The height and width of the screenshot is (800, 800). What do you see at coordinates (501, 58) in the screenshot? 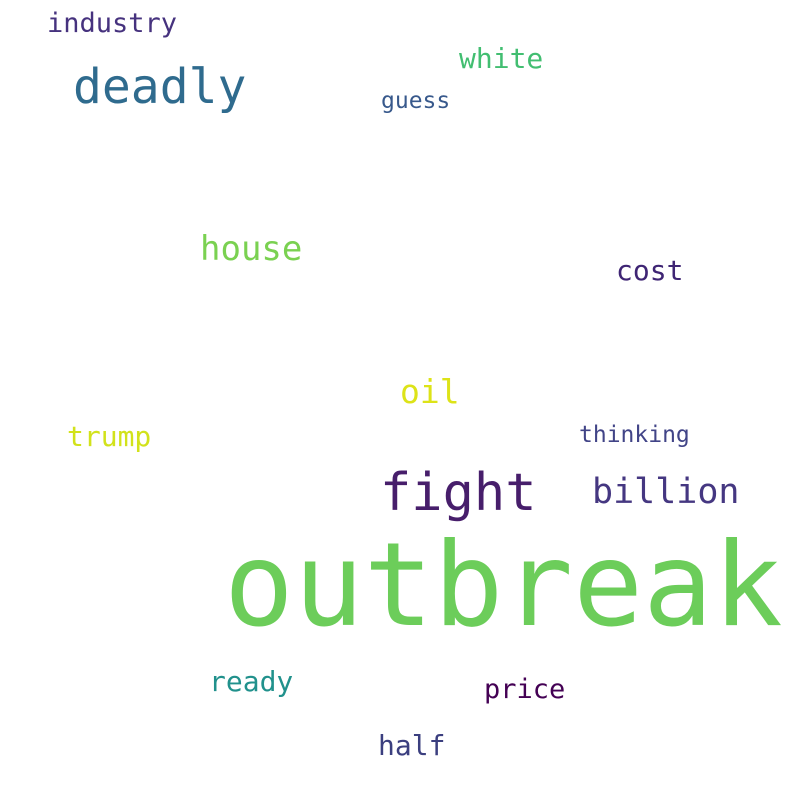
I see `word-white: white` at bounding box center [501, 58].